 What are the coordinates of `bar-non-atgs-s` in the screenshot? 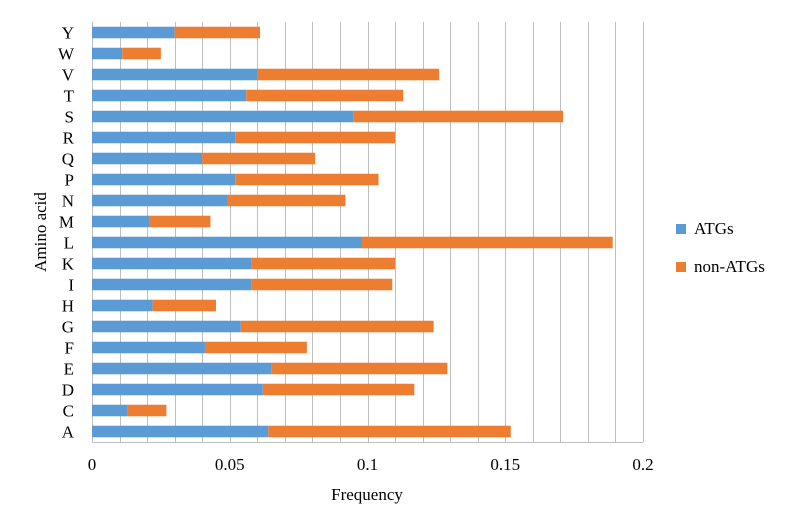 It's located at (458, 116).